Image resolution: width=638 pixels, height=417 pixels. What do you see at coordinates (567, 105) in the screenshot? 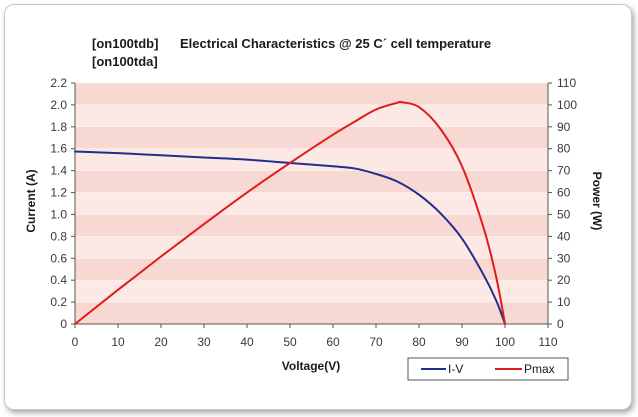
I see `y2-tick-label: 100` at bounding box center [567, 105].